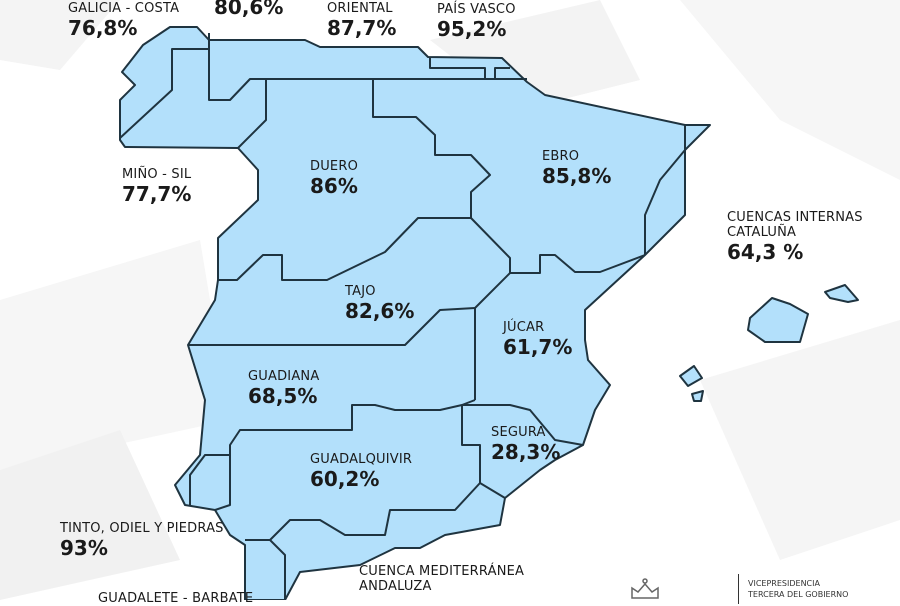 Image resolution: width=900 pixels, height=606 pixels. I want to click on formentera-island, so click(697, 396).